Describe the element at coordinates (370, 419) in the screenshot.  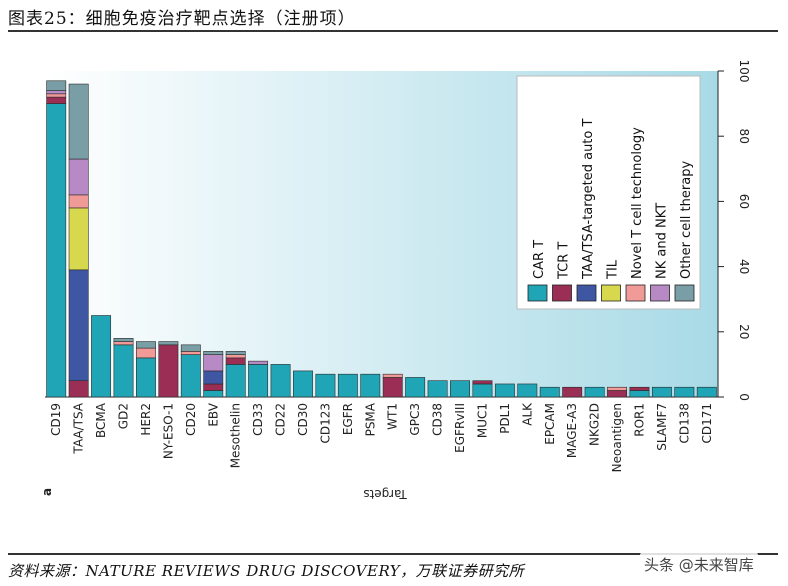
I see `x-tick-label: PSMA` at that location.